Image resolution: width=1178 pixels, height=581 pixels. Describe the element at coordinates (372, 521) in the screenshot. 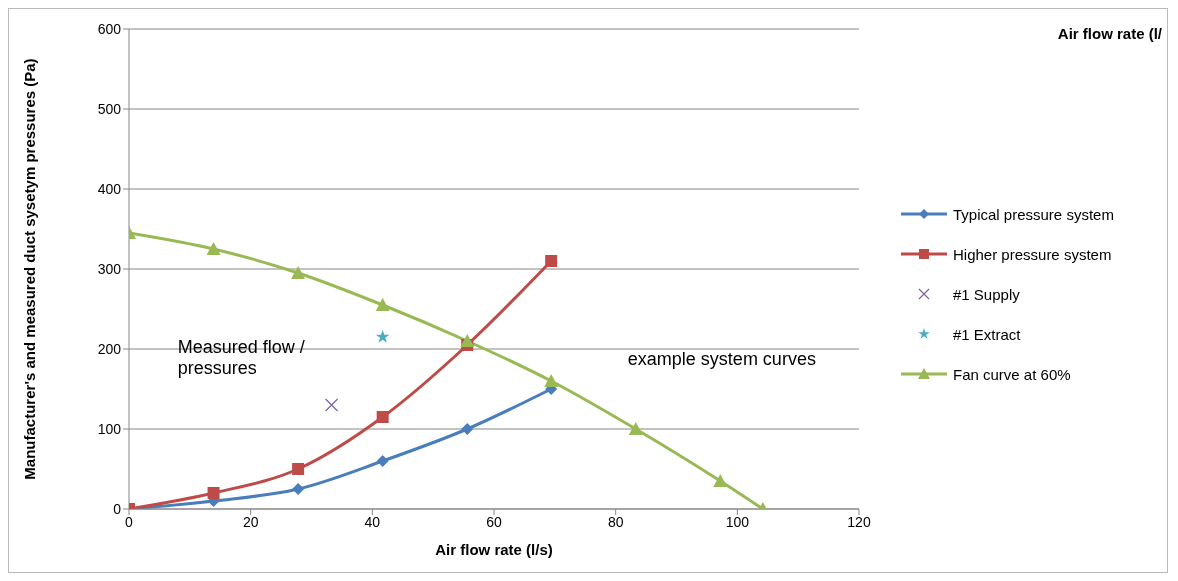

I see `x-tick-label: 40` at that location.